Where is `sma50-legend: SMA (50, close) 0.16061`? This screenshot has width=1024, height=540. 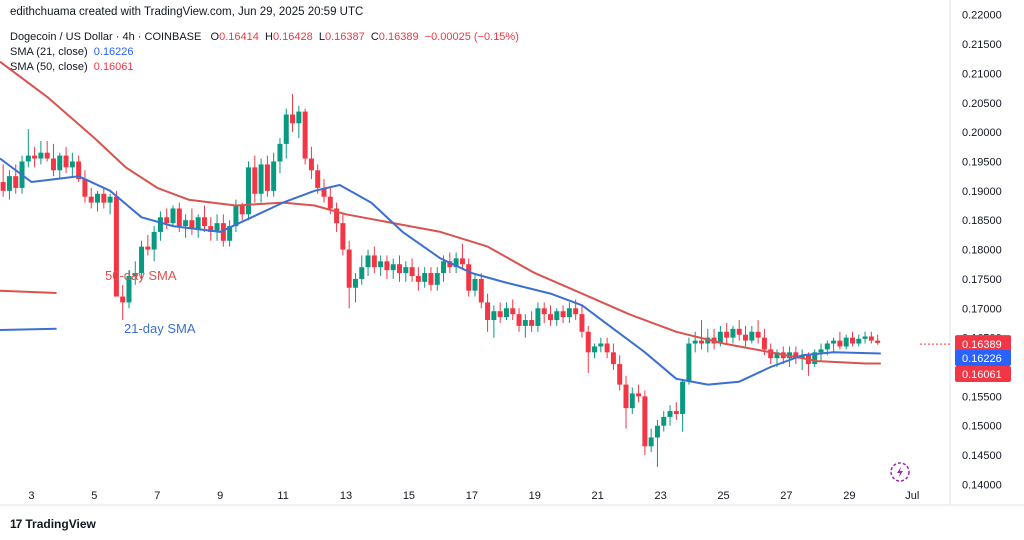
sma50-legend: SMA (50, close) 0.16061 is located at coordinates (72, 67).